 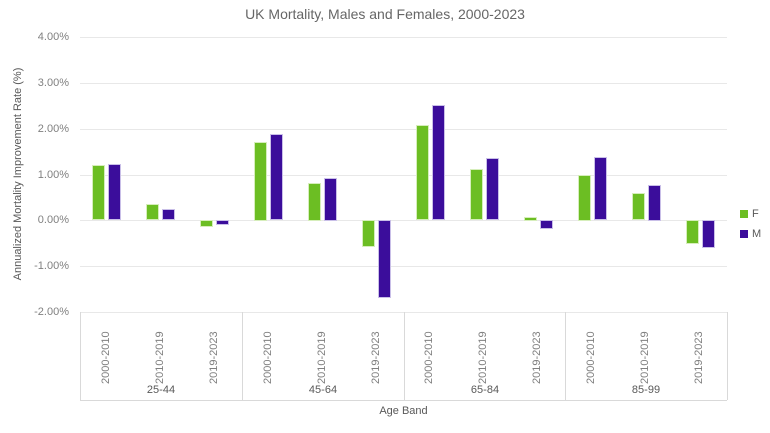 I want to click on bar-F-45-64-2010-2019, so click(x=314, y=202).